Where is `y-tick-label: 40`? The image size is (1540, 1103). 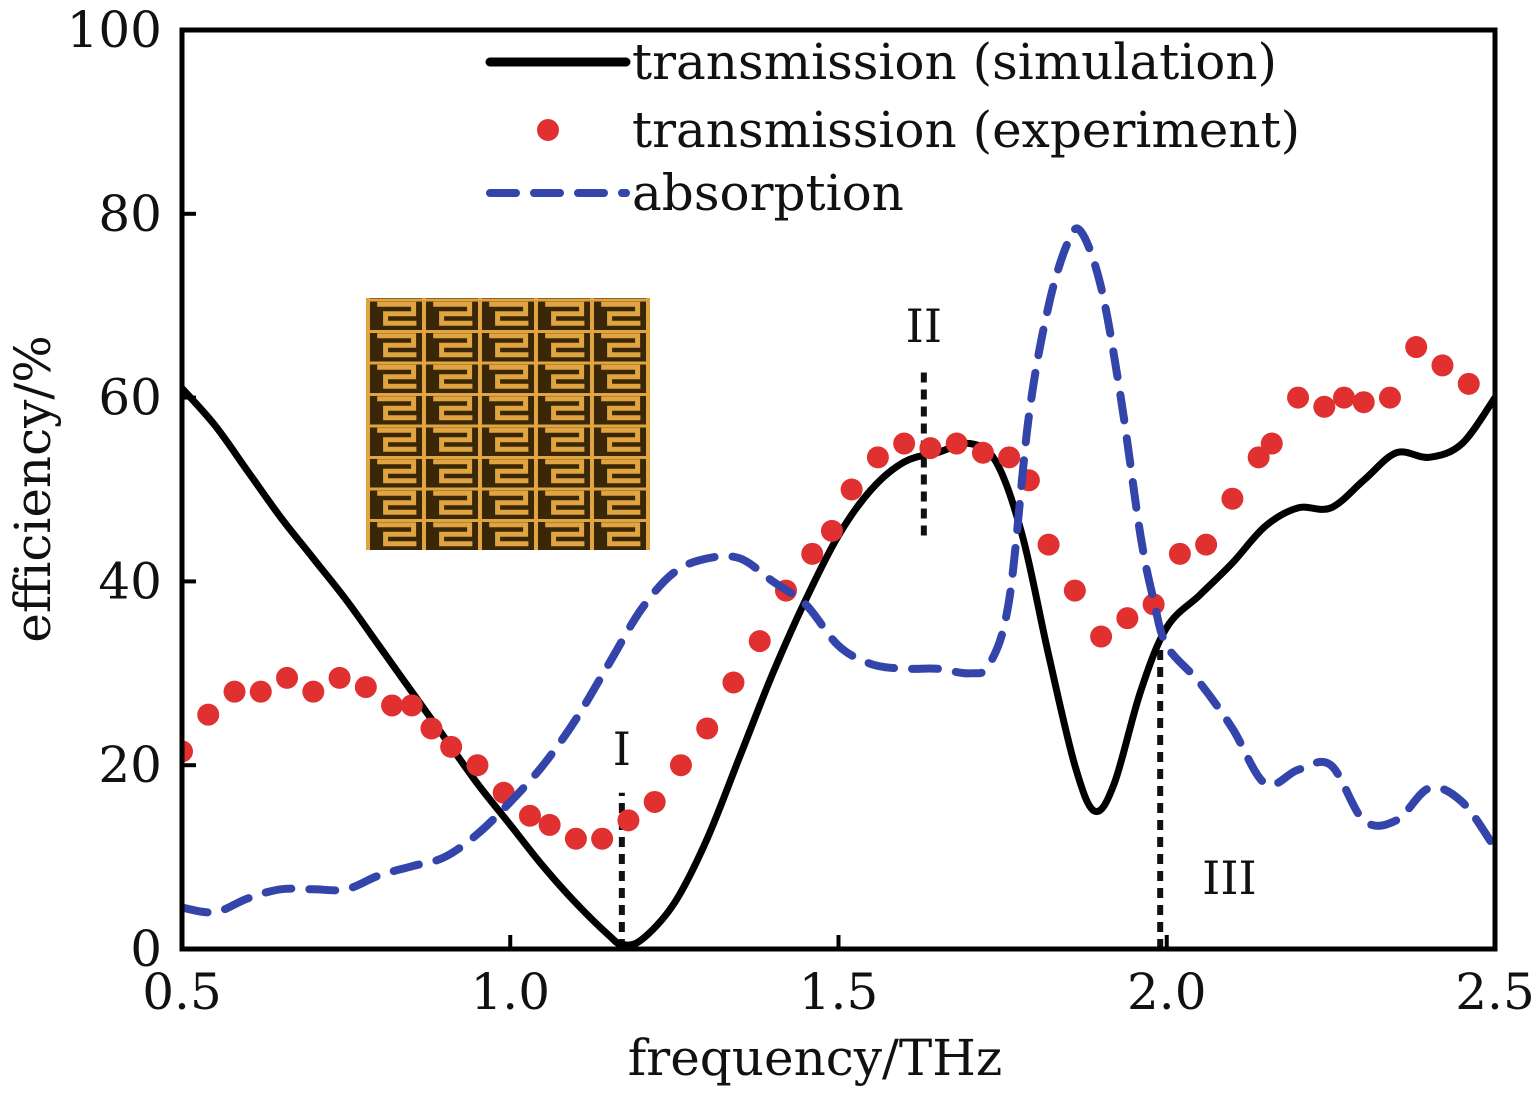
y-tick-label: 40 is located at coordinates (130, 581).